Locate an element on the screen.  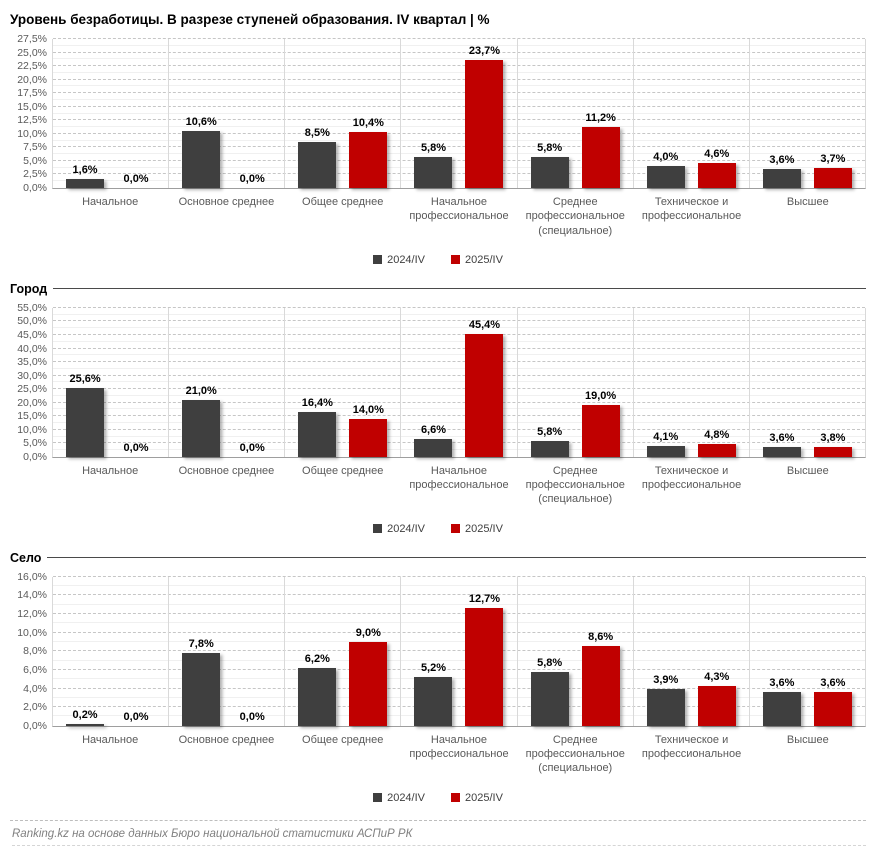
value-label: 16,4% is located at coordinates (317, 403).